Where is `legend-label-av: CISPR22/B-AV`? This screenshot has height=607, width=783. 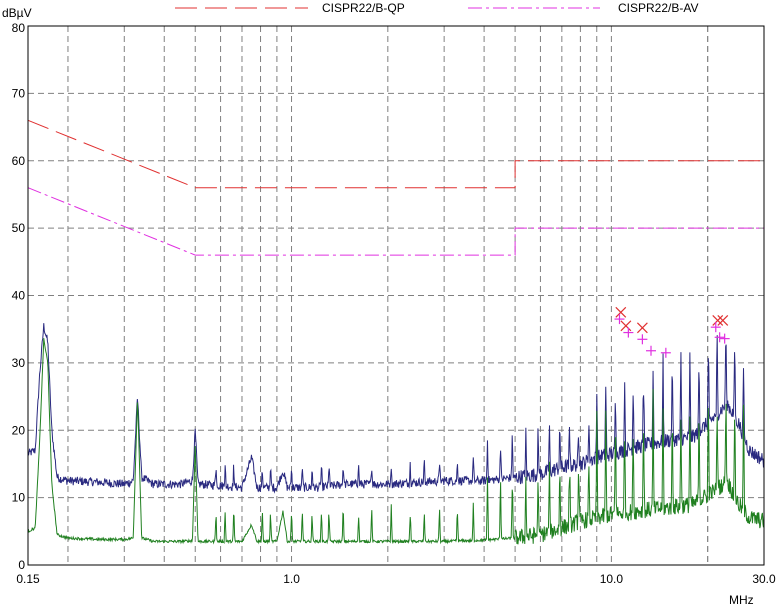
legend-label-av: CISPR22/B-AV is located at coordinates (658, 8).